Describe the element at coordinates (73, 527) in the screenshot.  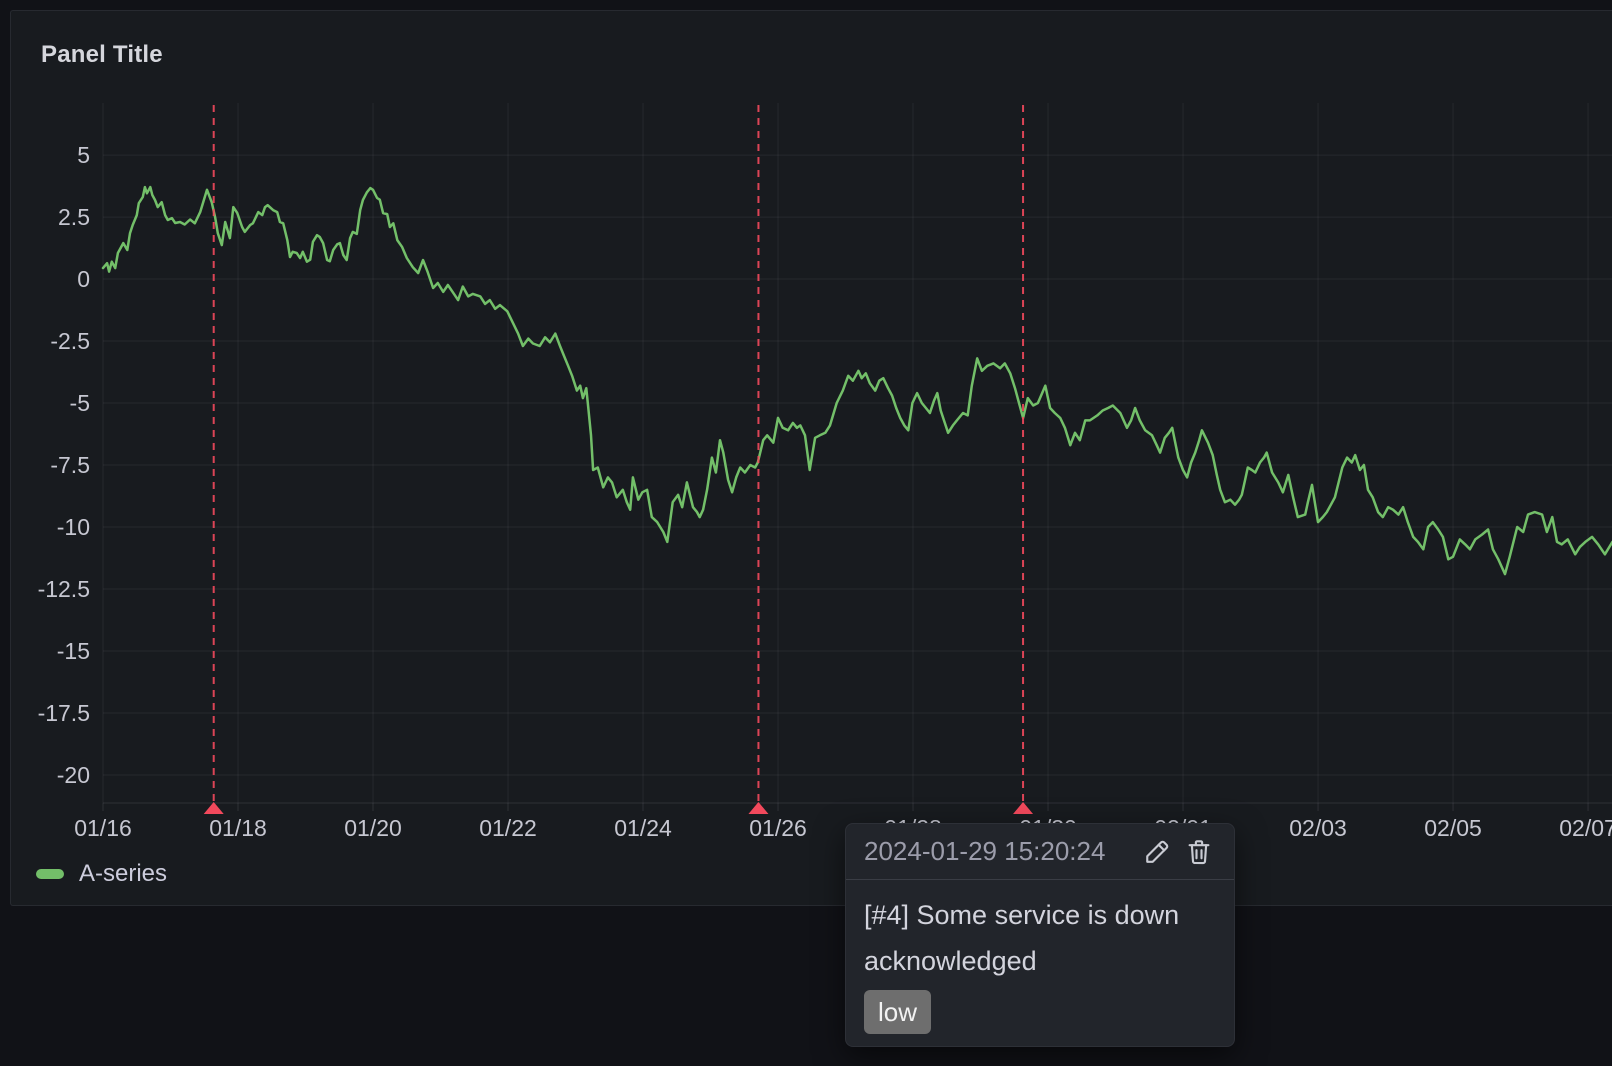
I see `y-axis-tick-label: -10` at that location.